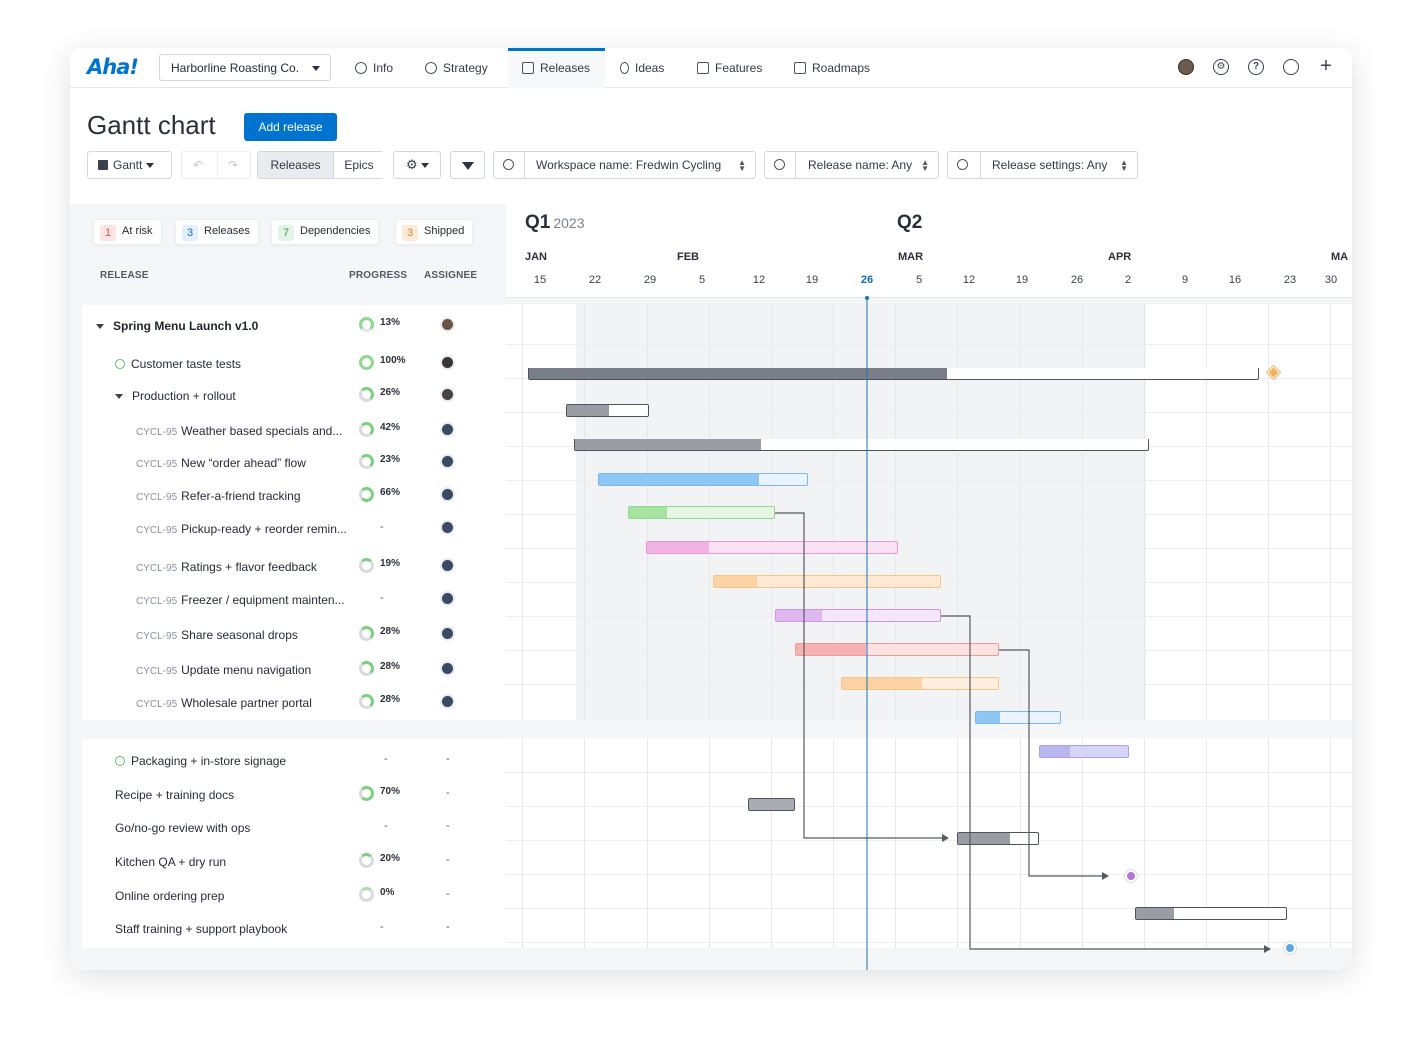 Image resolution: width=1402 pixels, height=1042 pixels. I want to click on releases-epics-toggle: Releases Epics, so click(320, 165).